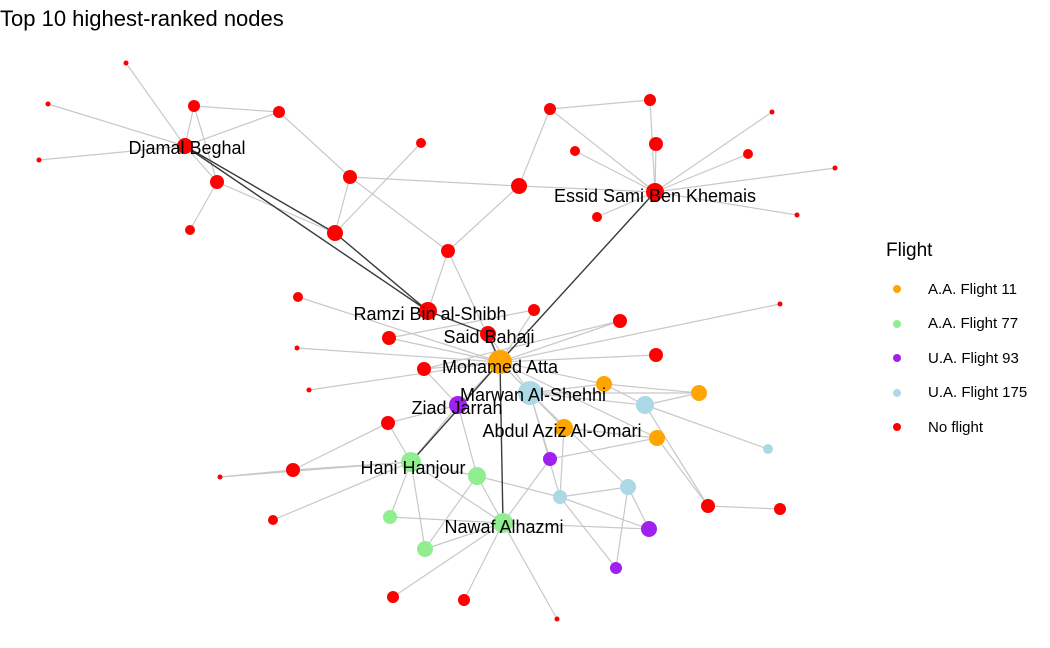 This screenshot has width=1050, height=648. What do you see at coordinates (972, 289) in the screenshot?
I see `legend-label-aa11: A.A. Flight 11` at bounding box center [972, 289].